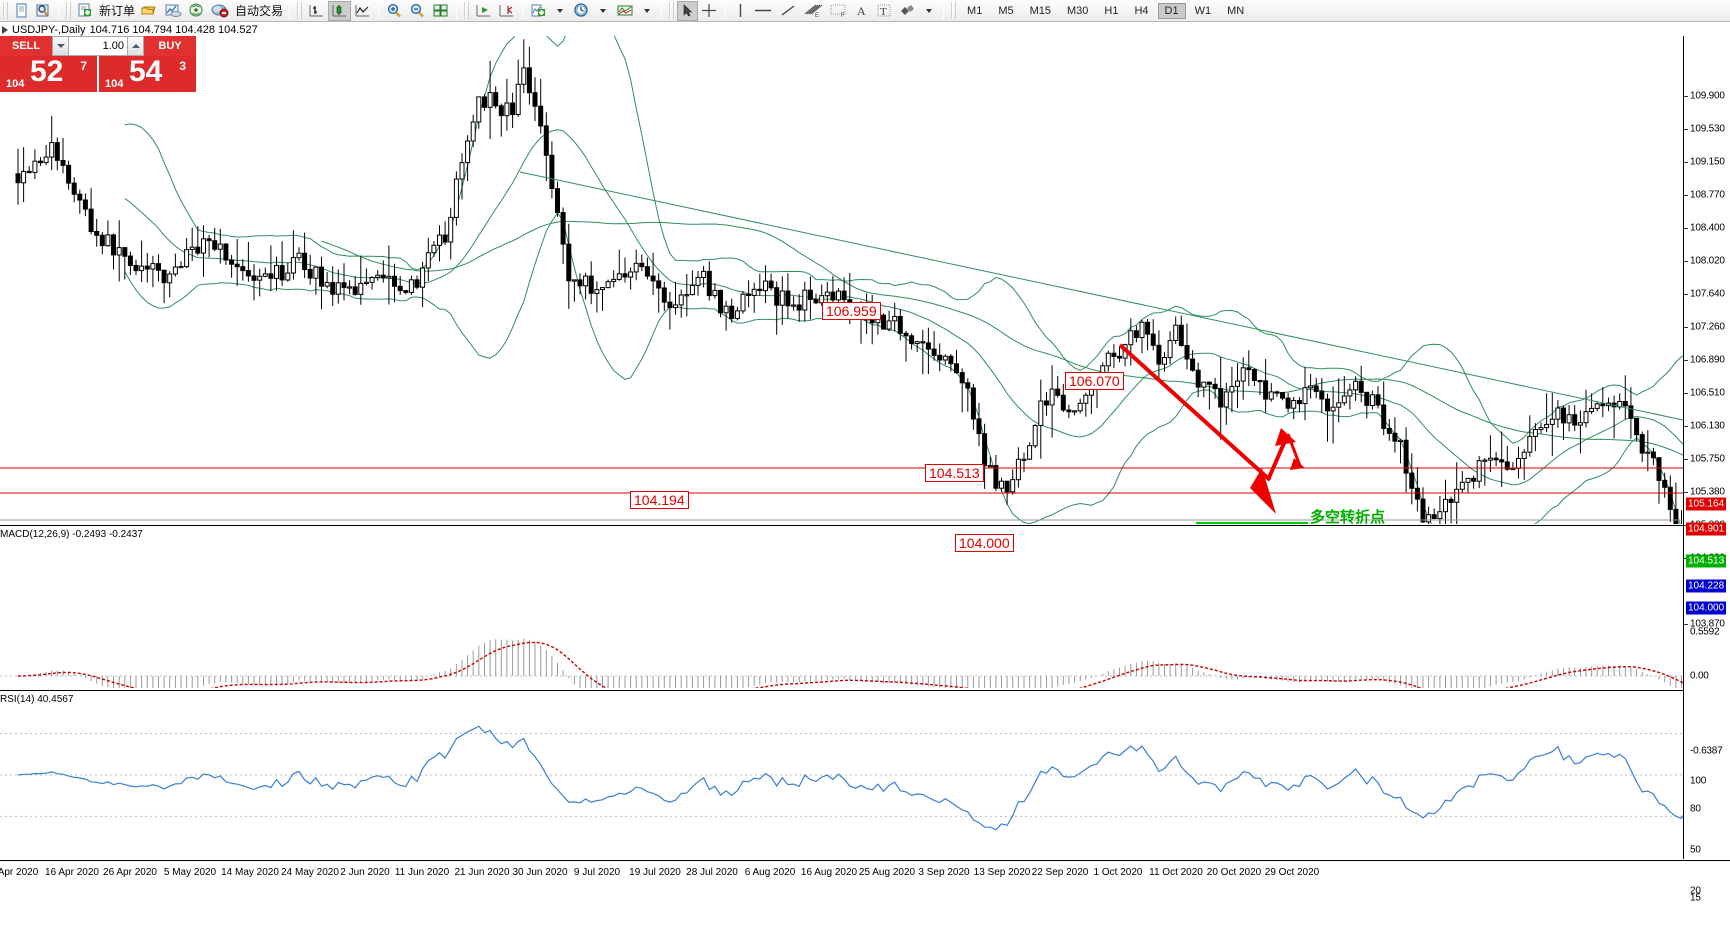  Describe the element at coordinates (1707, 162) in the screenshot. I see `price-axis-label: 109.150` at that location.